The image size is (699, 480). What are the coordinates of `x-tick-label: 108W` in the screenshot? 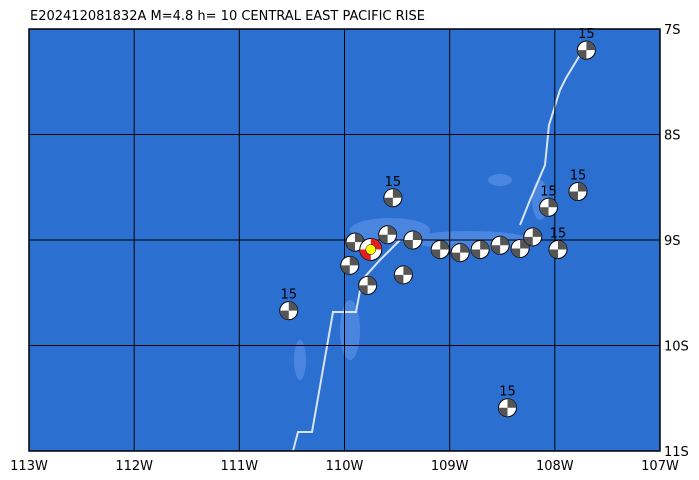 It's located at (555, 466).